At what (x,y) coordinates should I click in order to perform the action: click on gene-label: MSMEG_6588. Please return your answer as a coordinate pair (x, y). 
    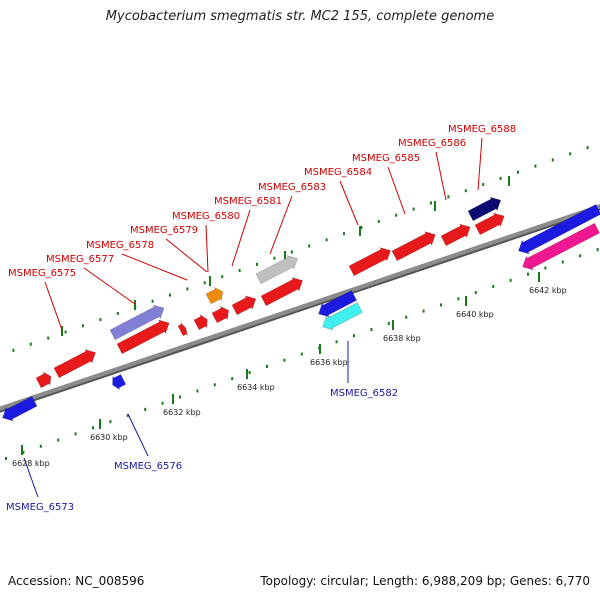
    Looking at the image, I should click on (482, 129).